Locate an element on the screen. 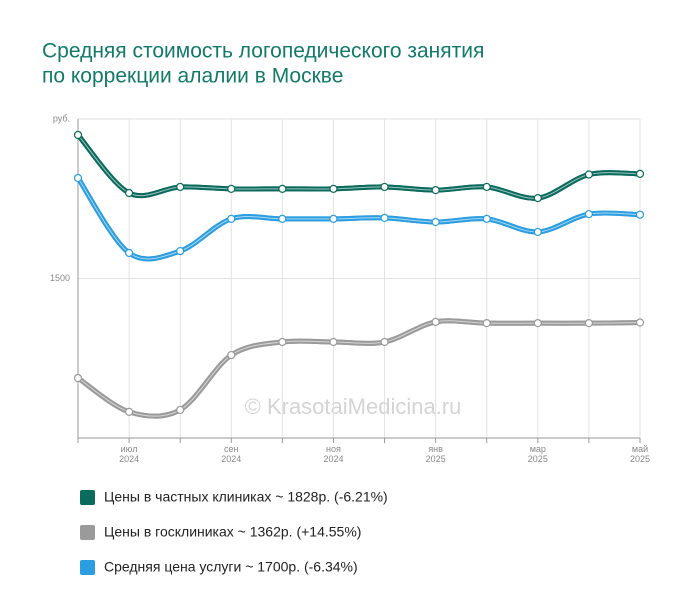 The image size is (700, 616). x-tick-label: янв 2025 is located at coordinates (436, 454).